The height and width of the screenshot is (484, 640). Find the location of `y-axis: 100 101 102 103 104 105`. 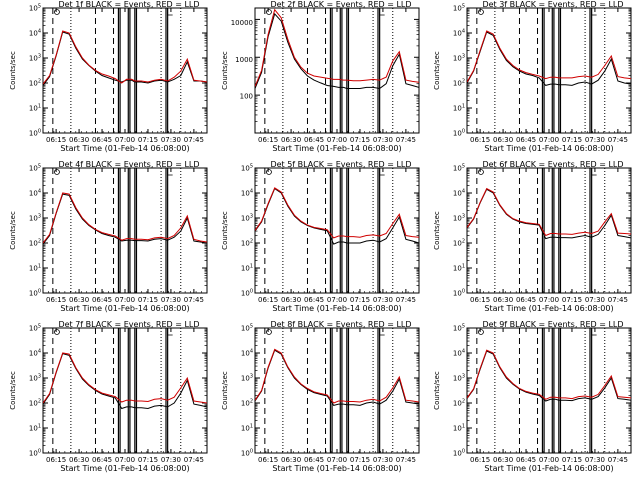

y-axis: 100 101 102 103 104 105 is located at coordinates (542, 71).